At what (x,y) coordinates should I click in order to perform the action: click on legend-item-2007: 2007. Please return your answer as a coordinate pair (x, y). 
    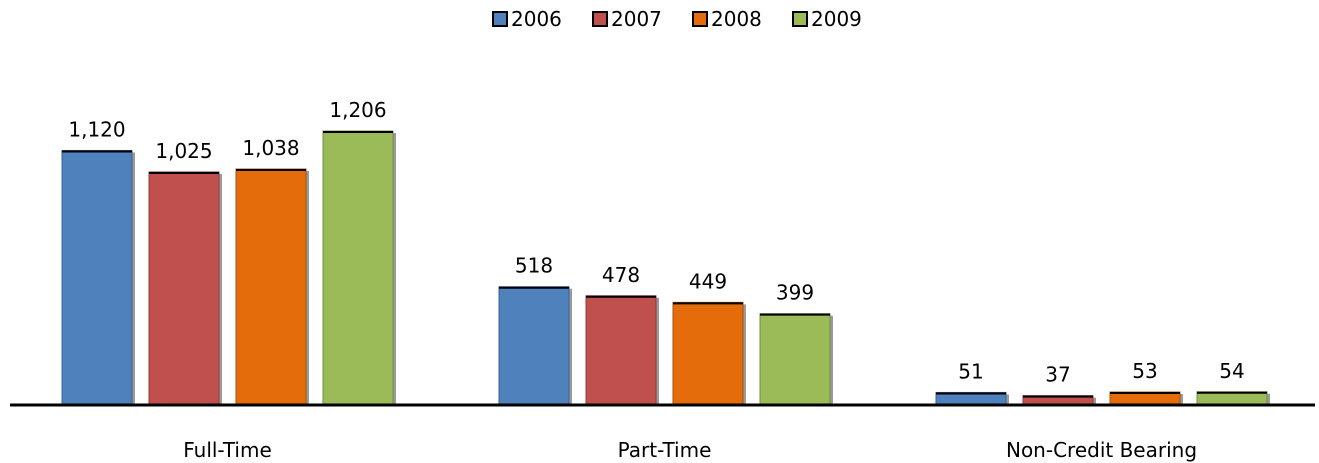
    Looking at the image, I should click on (627, 19).